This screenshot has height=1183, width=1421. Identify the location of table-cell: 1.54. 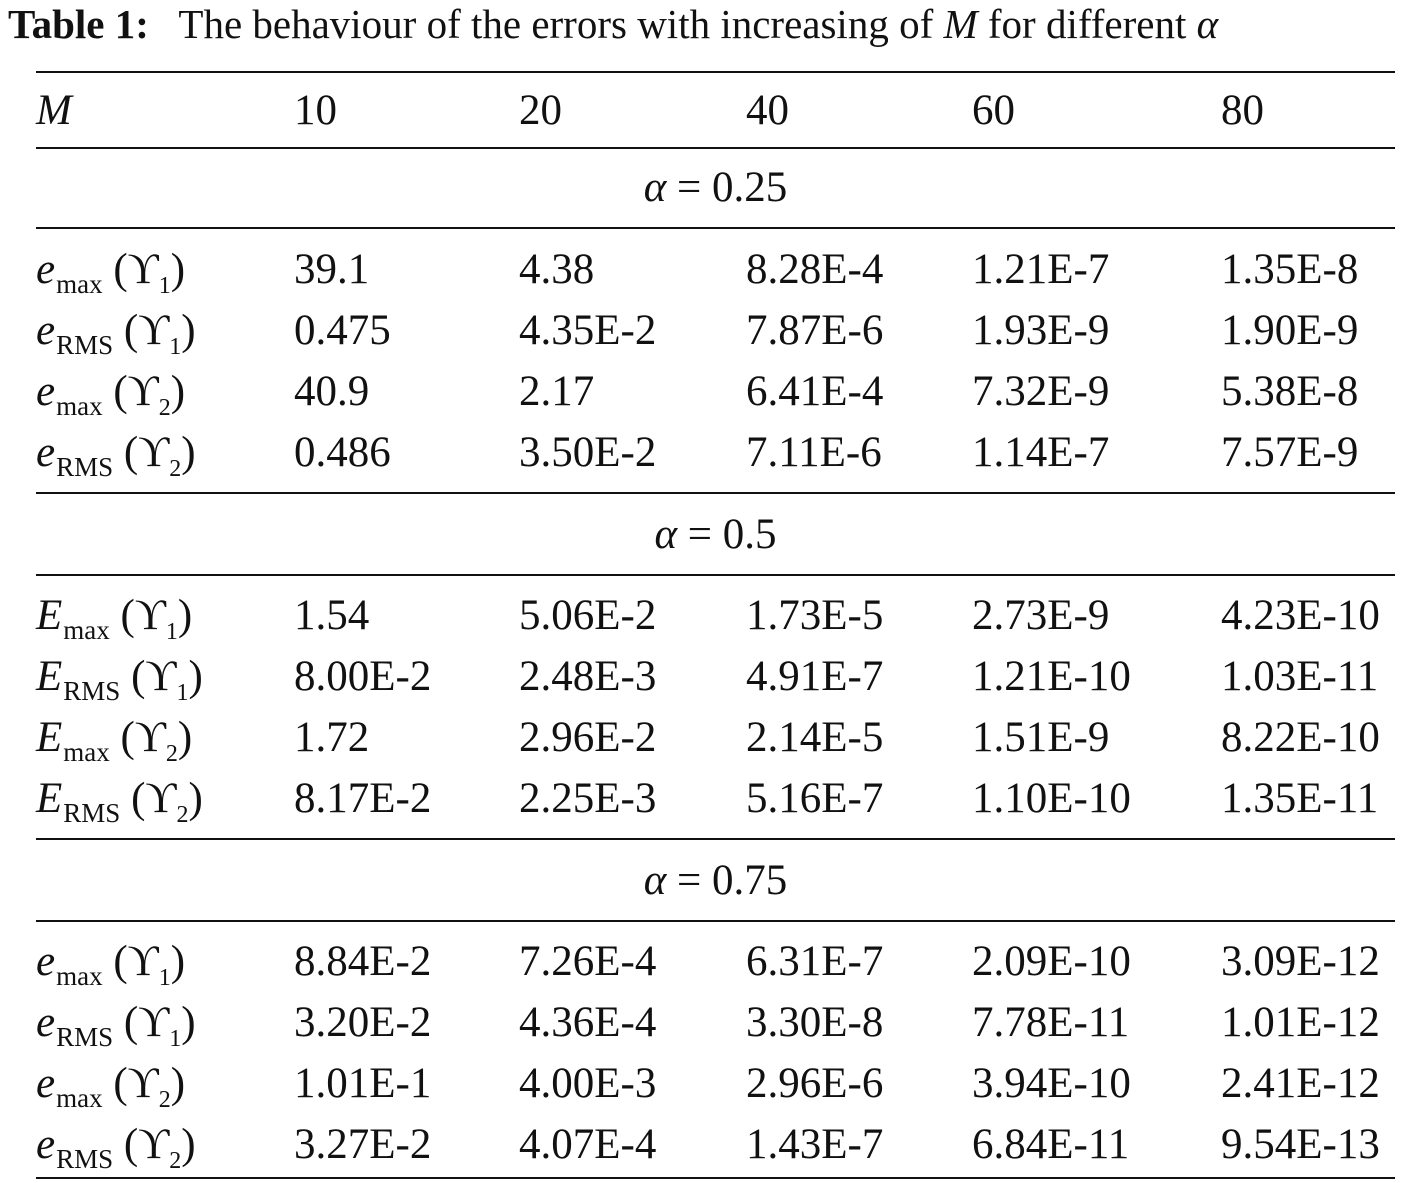
(332, 615).